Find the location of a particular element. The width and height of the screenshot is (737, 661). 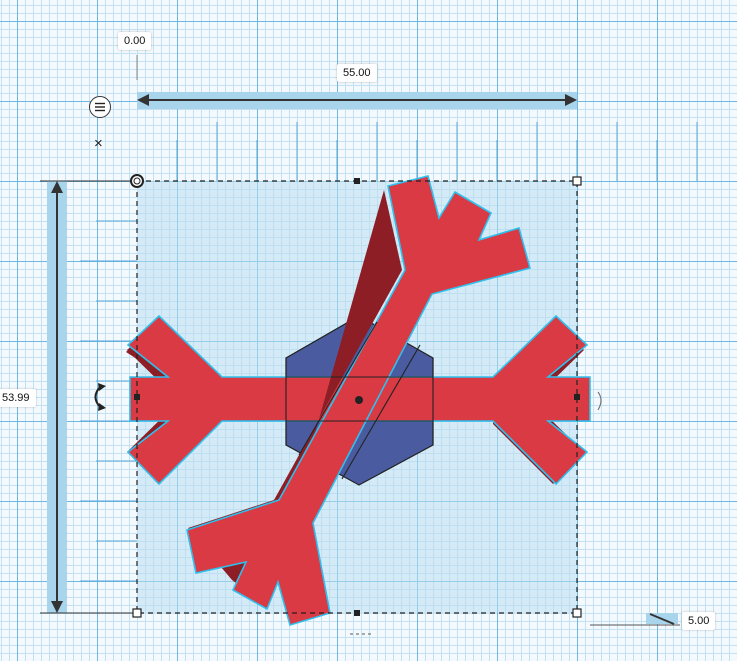

edge-handle-bottom is located at coordinates (357, 613).